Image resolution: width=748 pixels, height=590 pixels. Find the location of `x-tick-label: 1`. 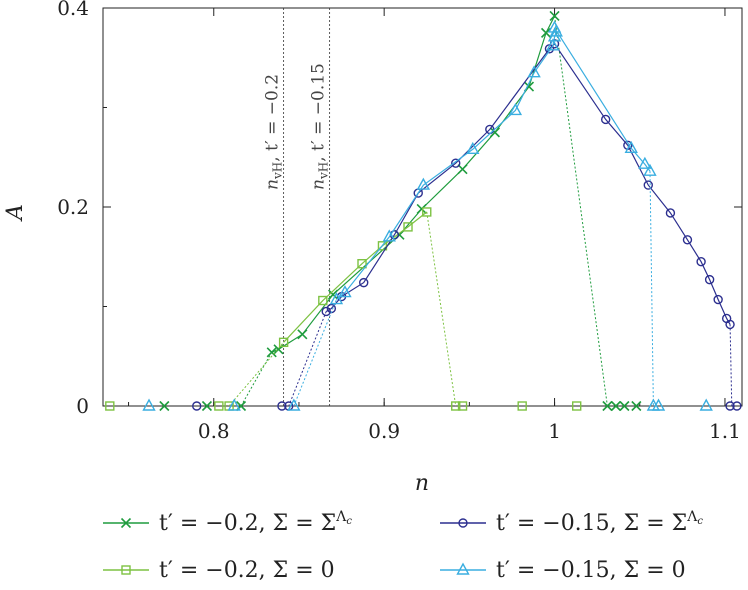

x-tick-label: 1 is located at coordinates (554, 431).